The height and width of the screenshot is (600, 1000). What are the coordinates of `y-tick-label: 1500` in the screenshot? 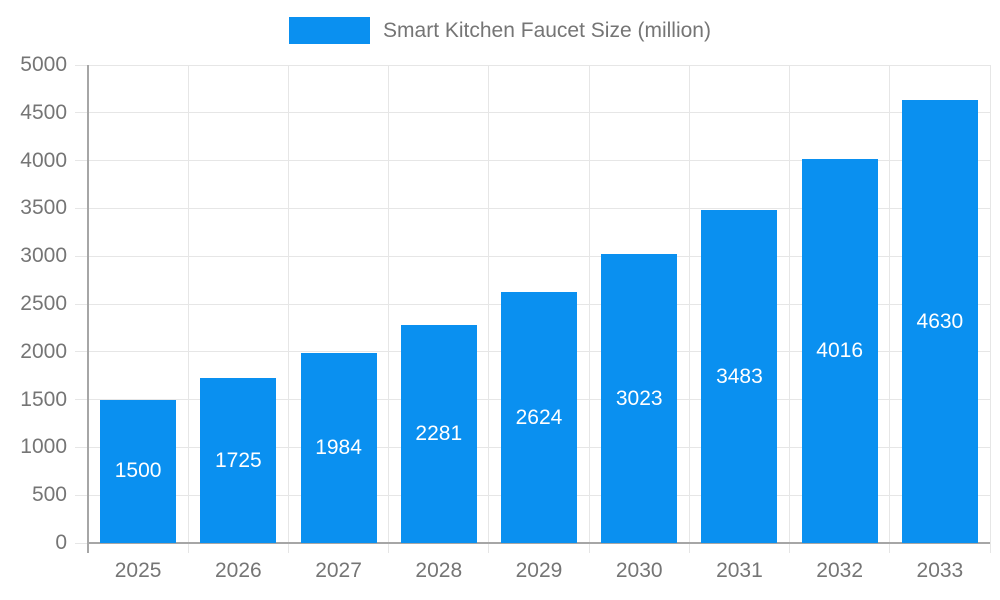 It's located at (43, 399).